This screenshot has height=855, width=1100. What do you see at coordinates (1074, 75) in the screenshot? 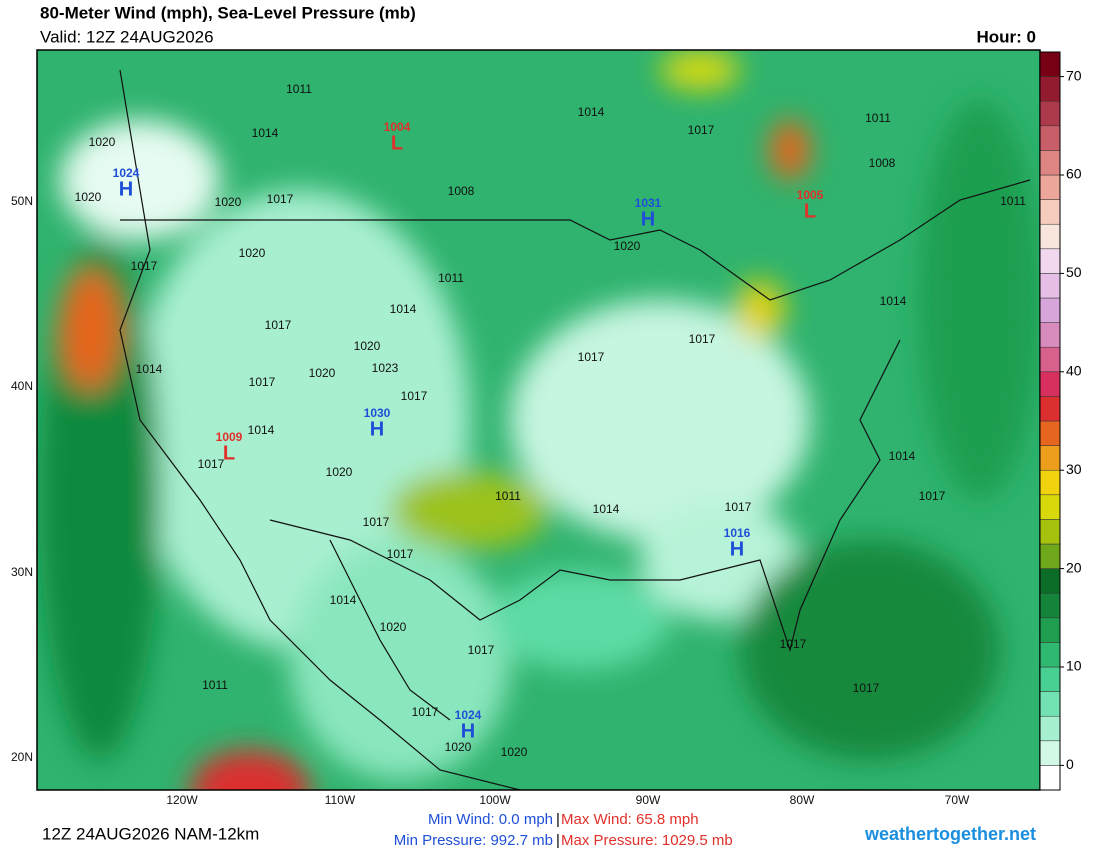
I see `colorbar-tick-label: 70` at bounding box center [1074, 75].